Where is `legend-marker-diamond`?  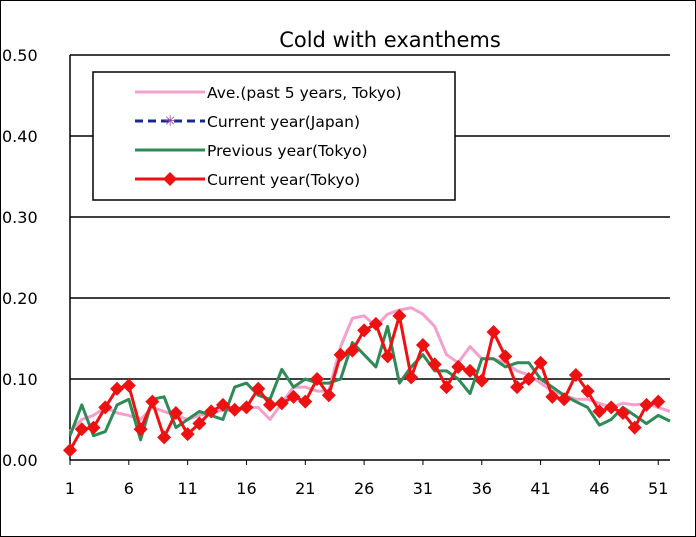
legend-marker-diamond is located at coordinates (170, 179).